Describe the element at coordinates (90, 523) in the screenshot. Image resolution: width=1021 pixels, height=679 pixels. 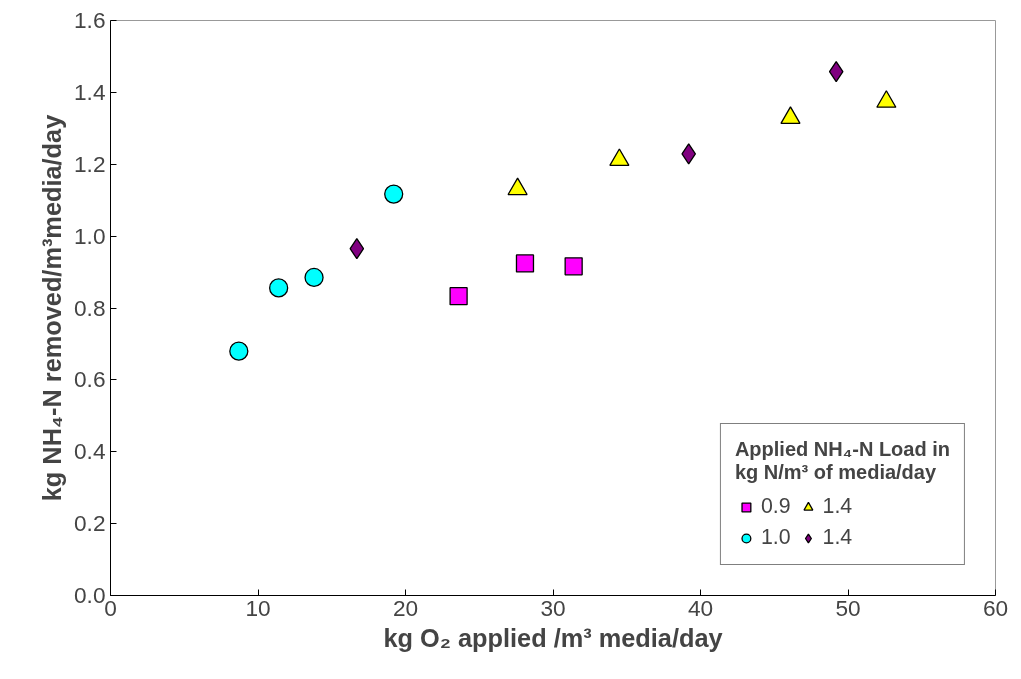
I see `y-tick-label: 0.2` at that location.